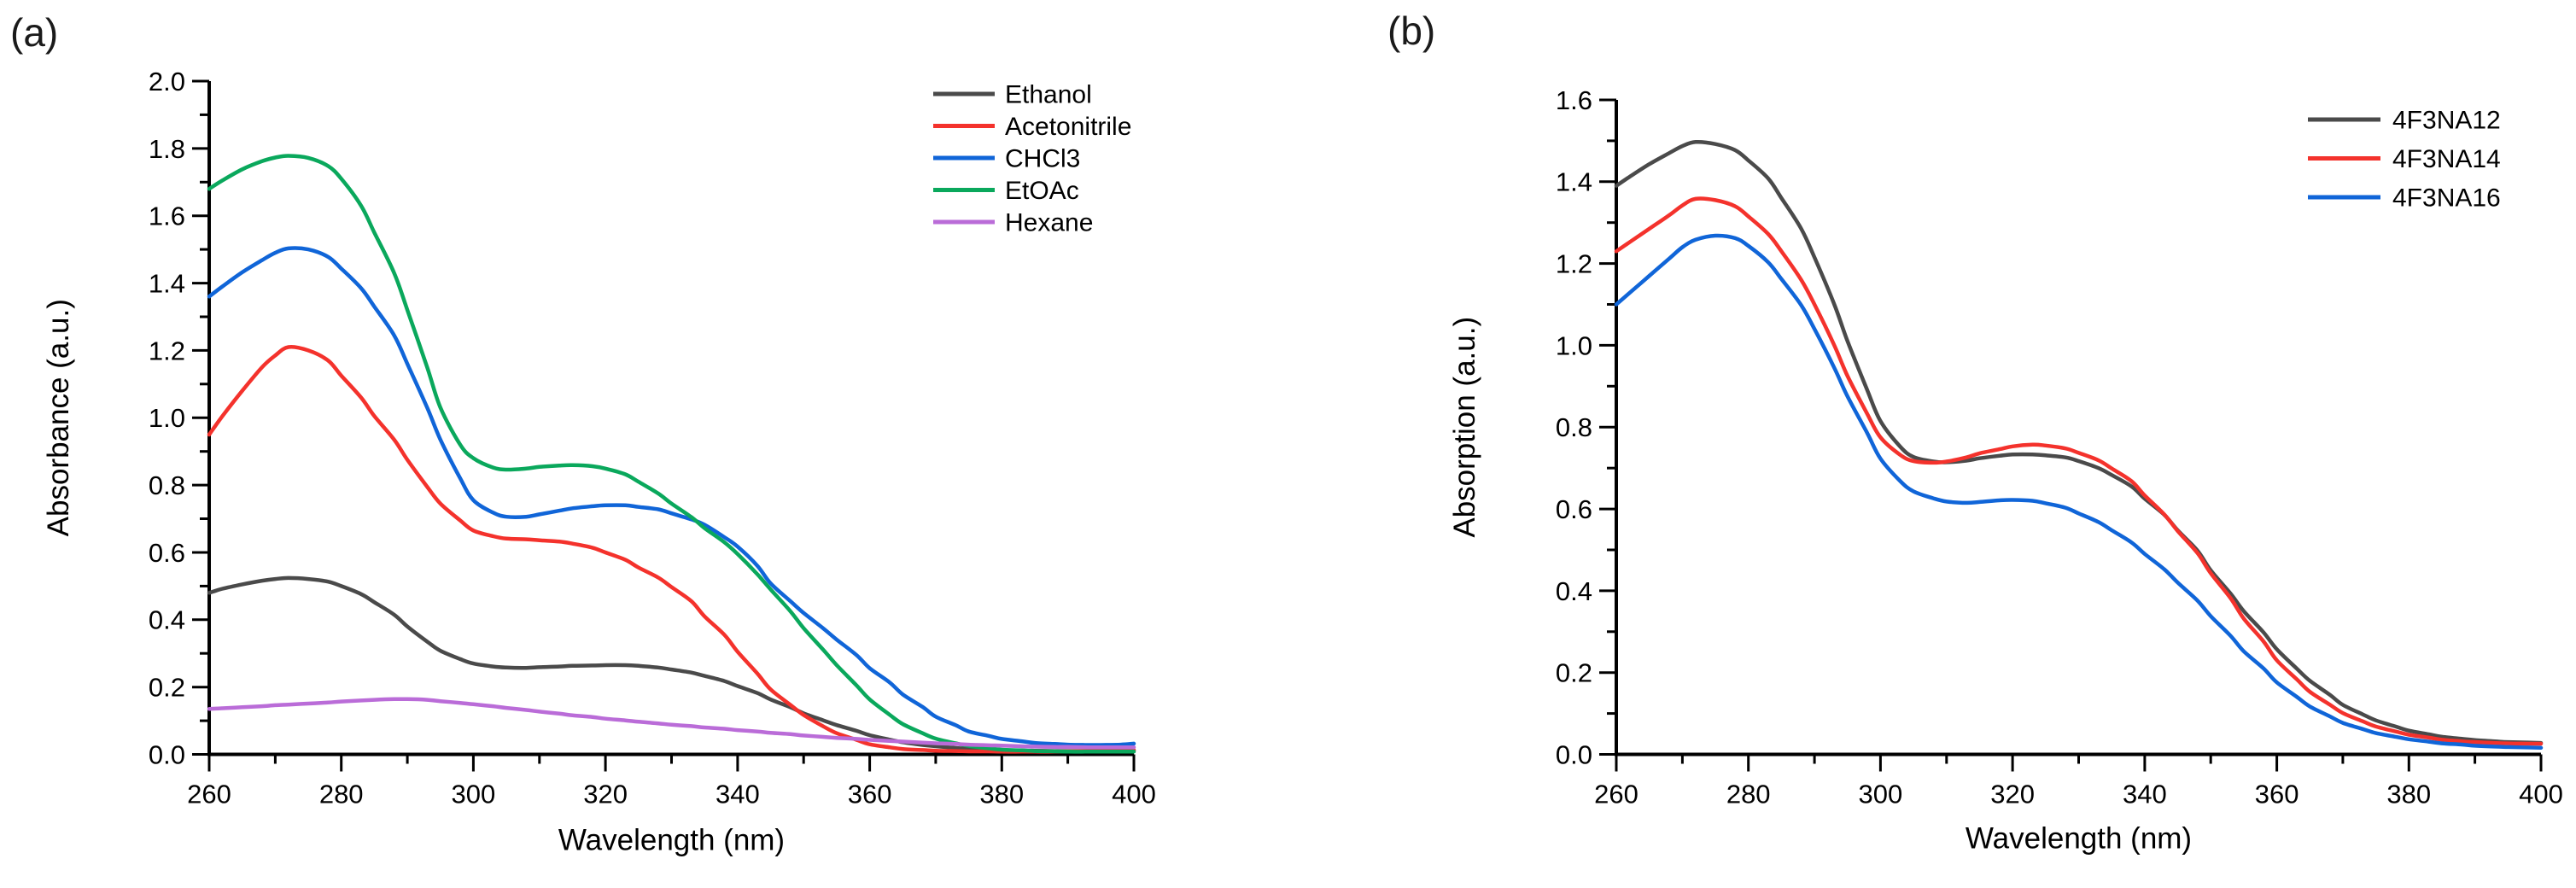  What do you see at coordinates (1049, 223) in the screenshot?
I see `legend-label-Hexane: Hexane` at bounding box center [1049, 223].